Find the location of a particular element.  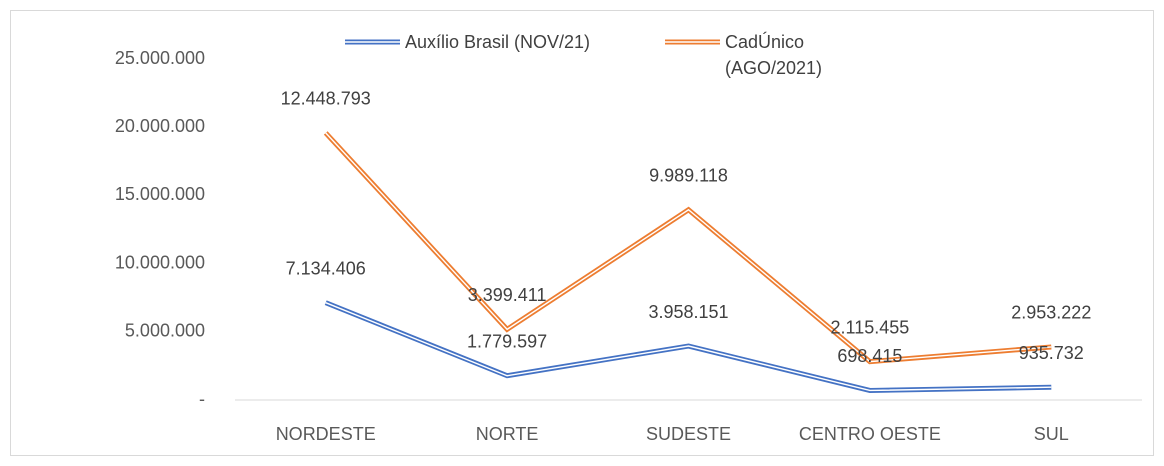

legend-label: CadÚnico (AGO/2021) is located at coordinates (774, 55).